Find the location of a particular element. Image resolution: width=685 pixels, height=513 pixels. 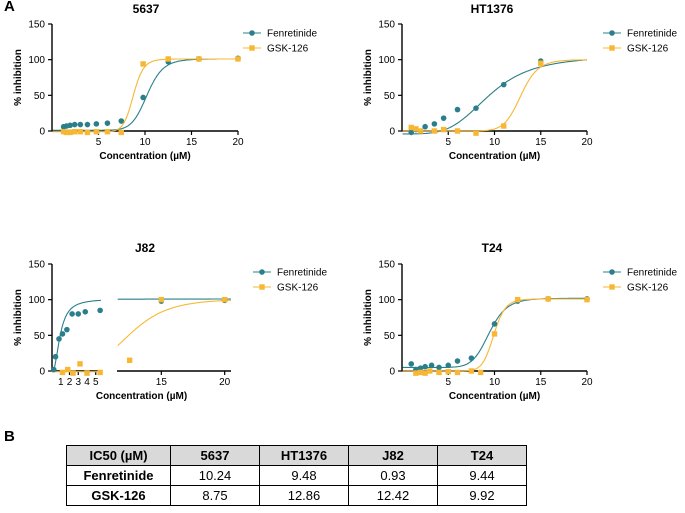

chart-title: 5637 is located at coordinates (146, 9).